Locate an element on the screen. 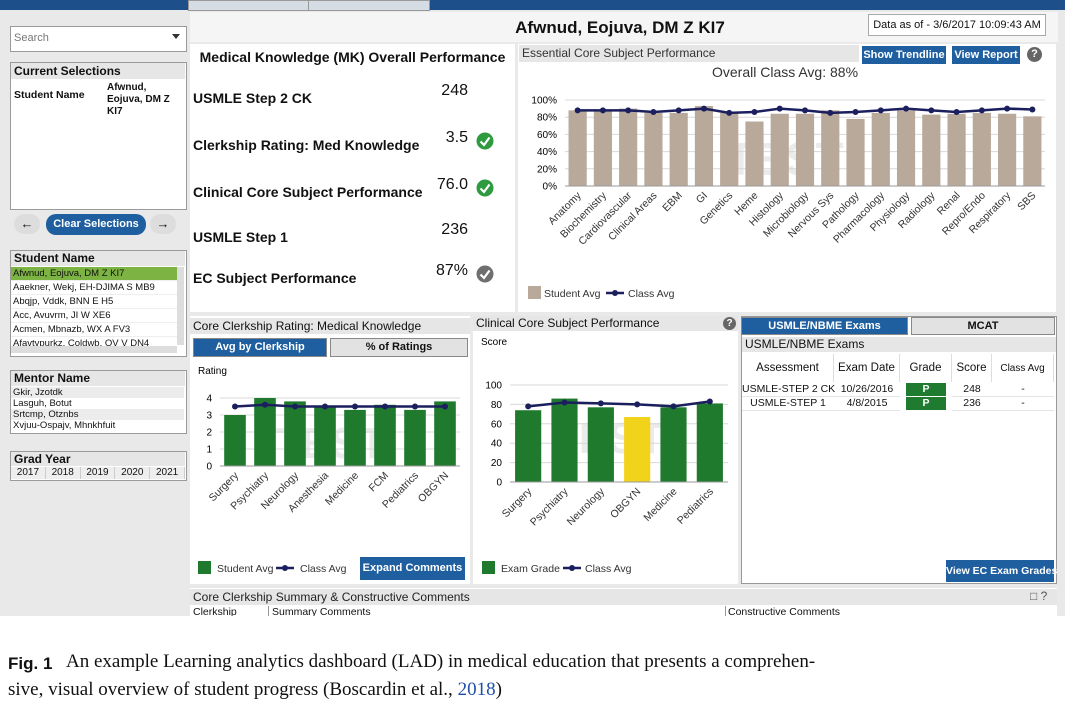 The width and height of the screenshot is (1065, 713). metric-label: Clerkship Rating: Med Knowledge is located at coordinates (306, 145).